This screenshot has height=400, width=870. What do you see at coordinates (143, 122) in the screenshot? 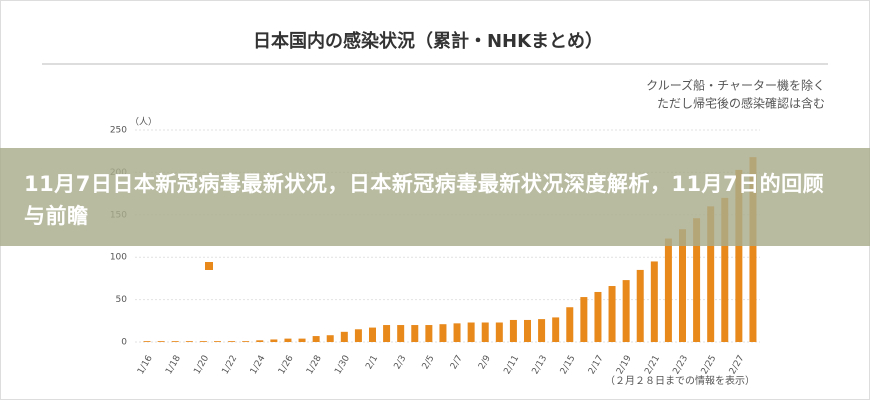
I see `y-unit: （人）` at bounding box center [143, 122].